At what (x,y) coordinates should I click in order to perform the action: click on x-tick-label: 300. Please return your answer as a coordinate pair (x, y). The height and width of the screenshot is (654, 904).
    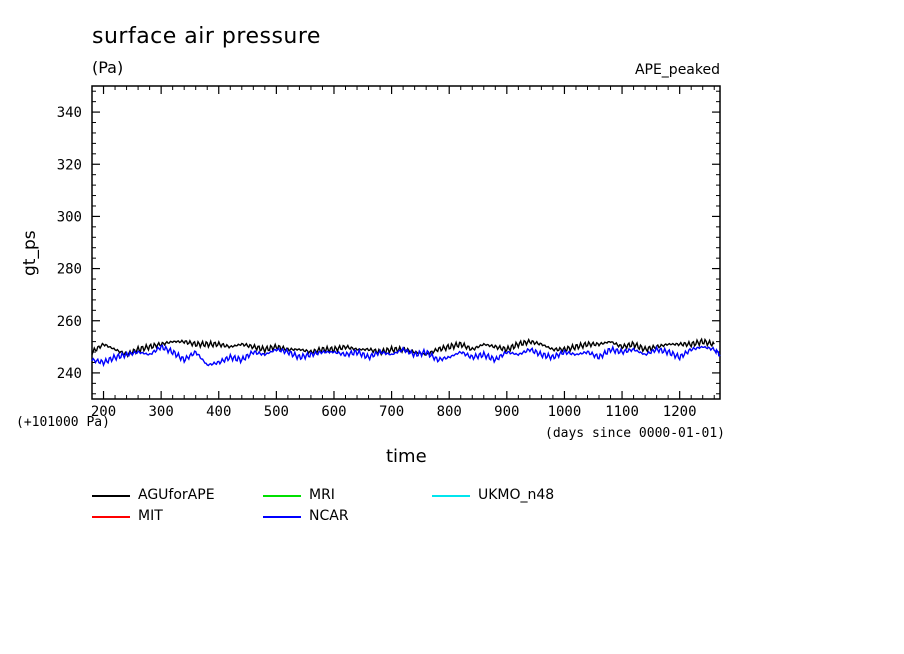
    Looking at the image, I should click on (160, 412).